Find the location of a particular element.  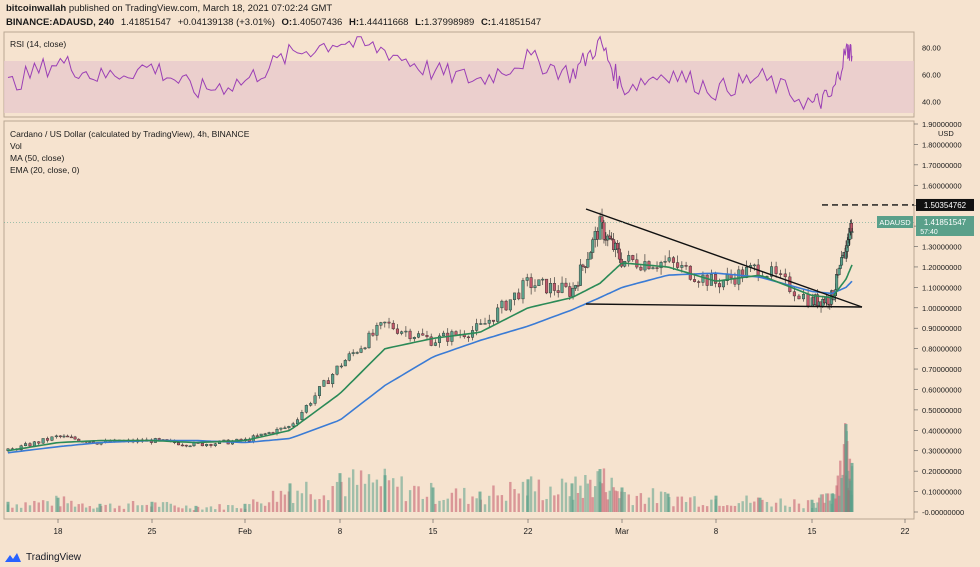

time-tick-label: 8 is located at coordinates (716, 531).